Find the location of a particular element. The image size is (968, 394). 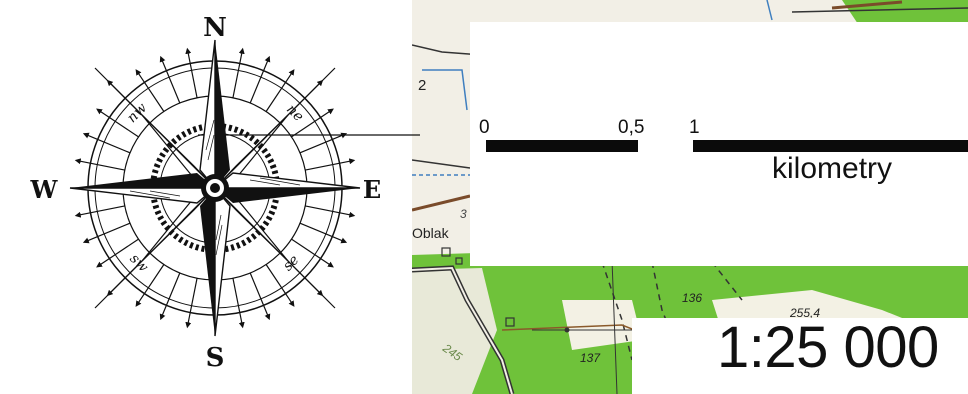

scale-bar is located at coordinates (727, 146).